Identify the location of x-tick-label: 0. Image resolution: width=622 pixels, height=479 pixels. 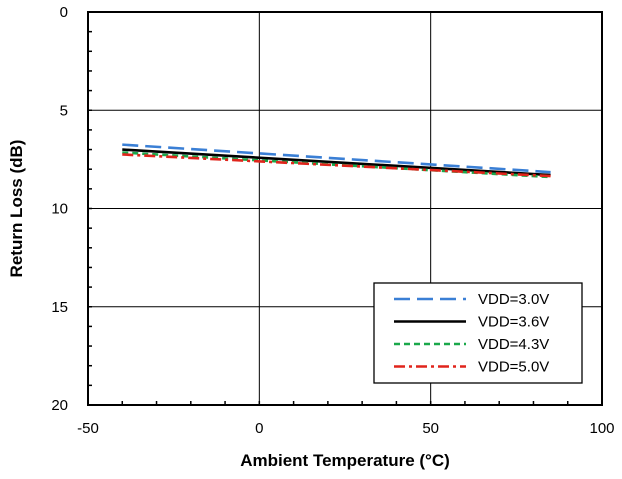
(259, 428).